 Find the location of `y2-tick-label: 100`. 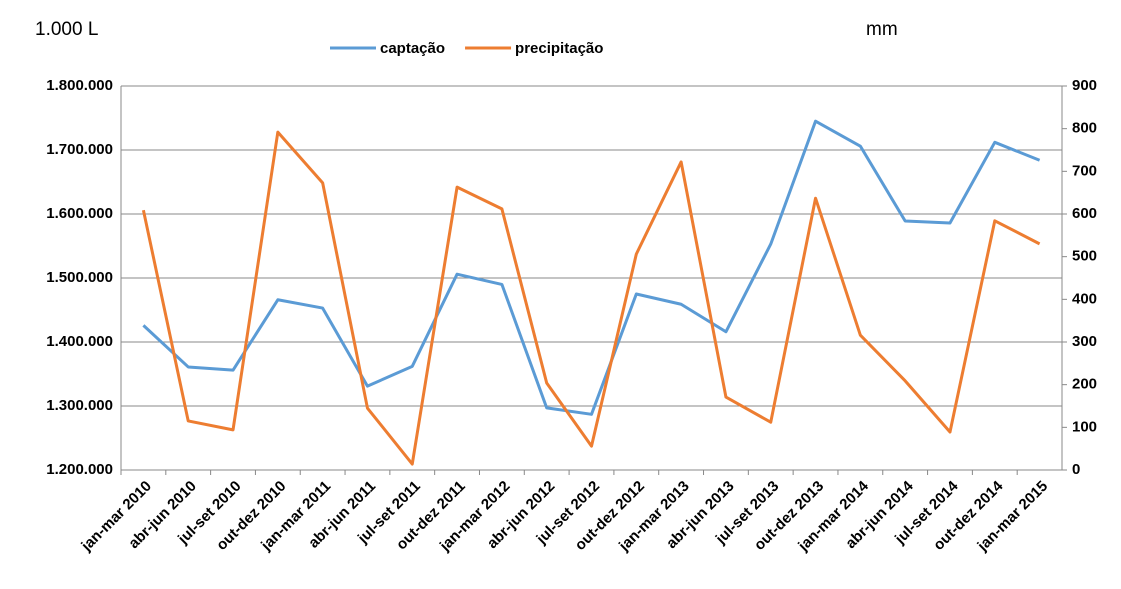

y2-tick-label: 100 is located at coordinates (1084, 426).